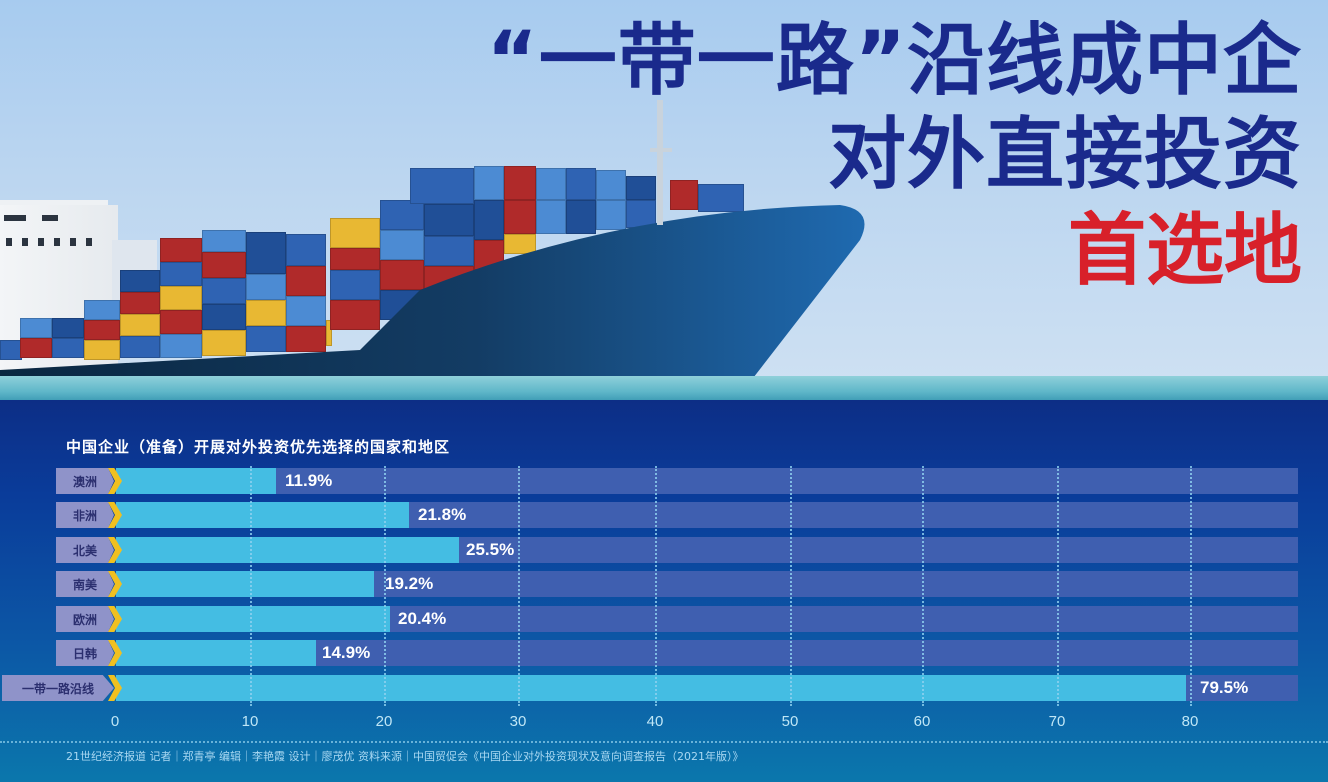  Describe the element at coordinates (85, 481) in the screenshot. I see `row-label-chip: 澳洲` at that location.